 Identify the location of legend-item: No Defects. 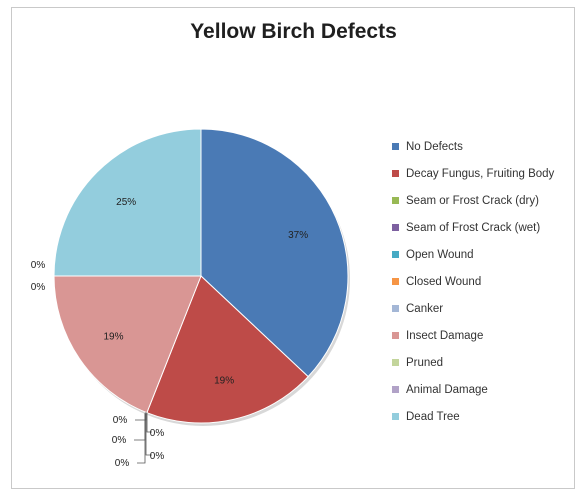
(487, 146).